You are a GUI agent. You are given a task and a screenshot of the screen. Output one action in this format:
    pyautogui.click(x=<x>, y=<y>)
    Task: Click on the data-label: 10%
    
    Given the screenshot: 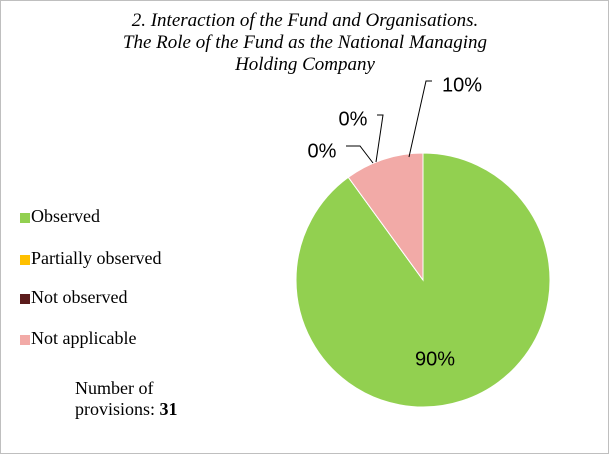 What is the action you would take?
    pyautogui.click(x=462, y=85)
    